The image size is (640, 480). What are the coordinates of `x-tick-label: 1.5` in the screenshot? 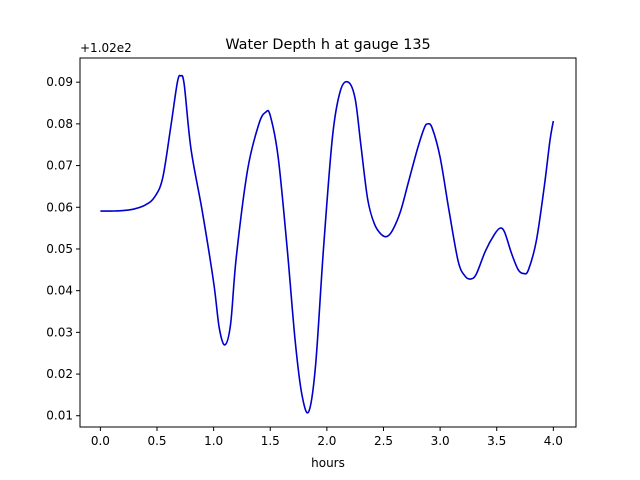 It's located at (270, 441).